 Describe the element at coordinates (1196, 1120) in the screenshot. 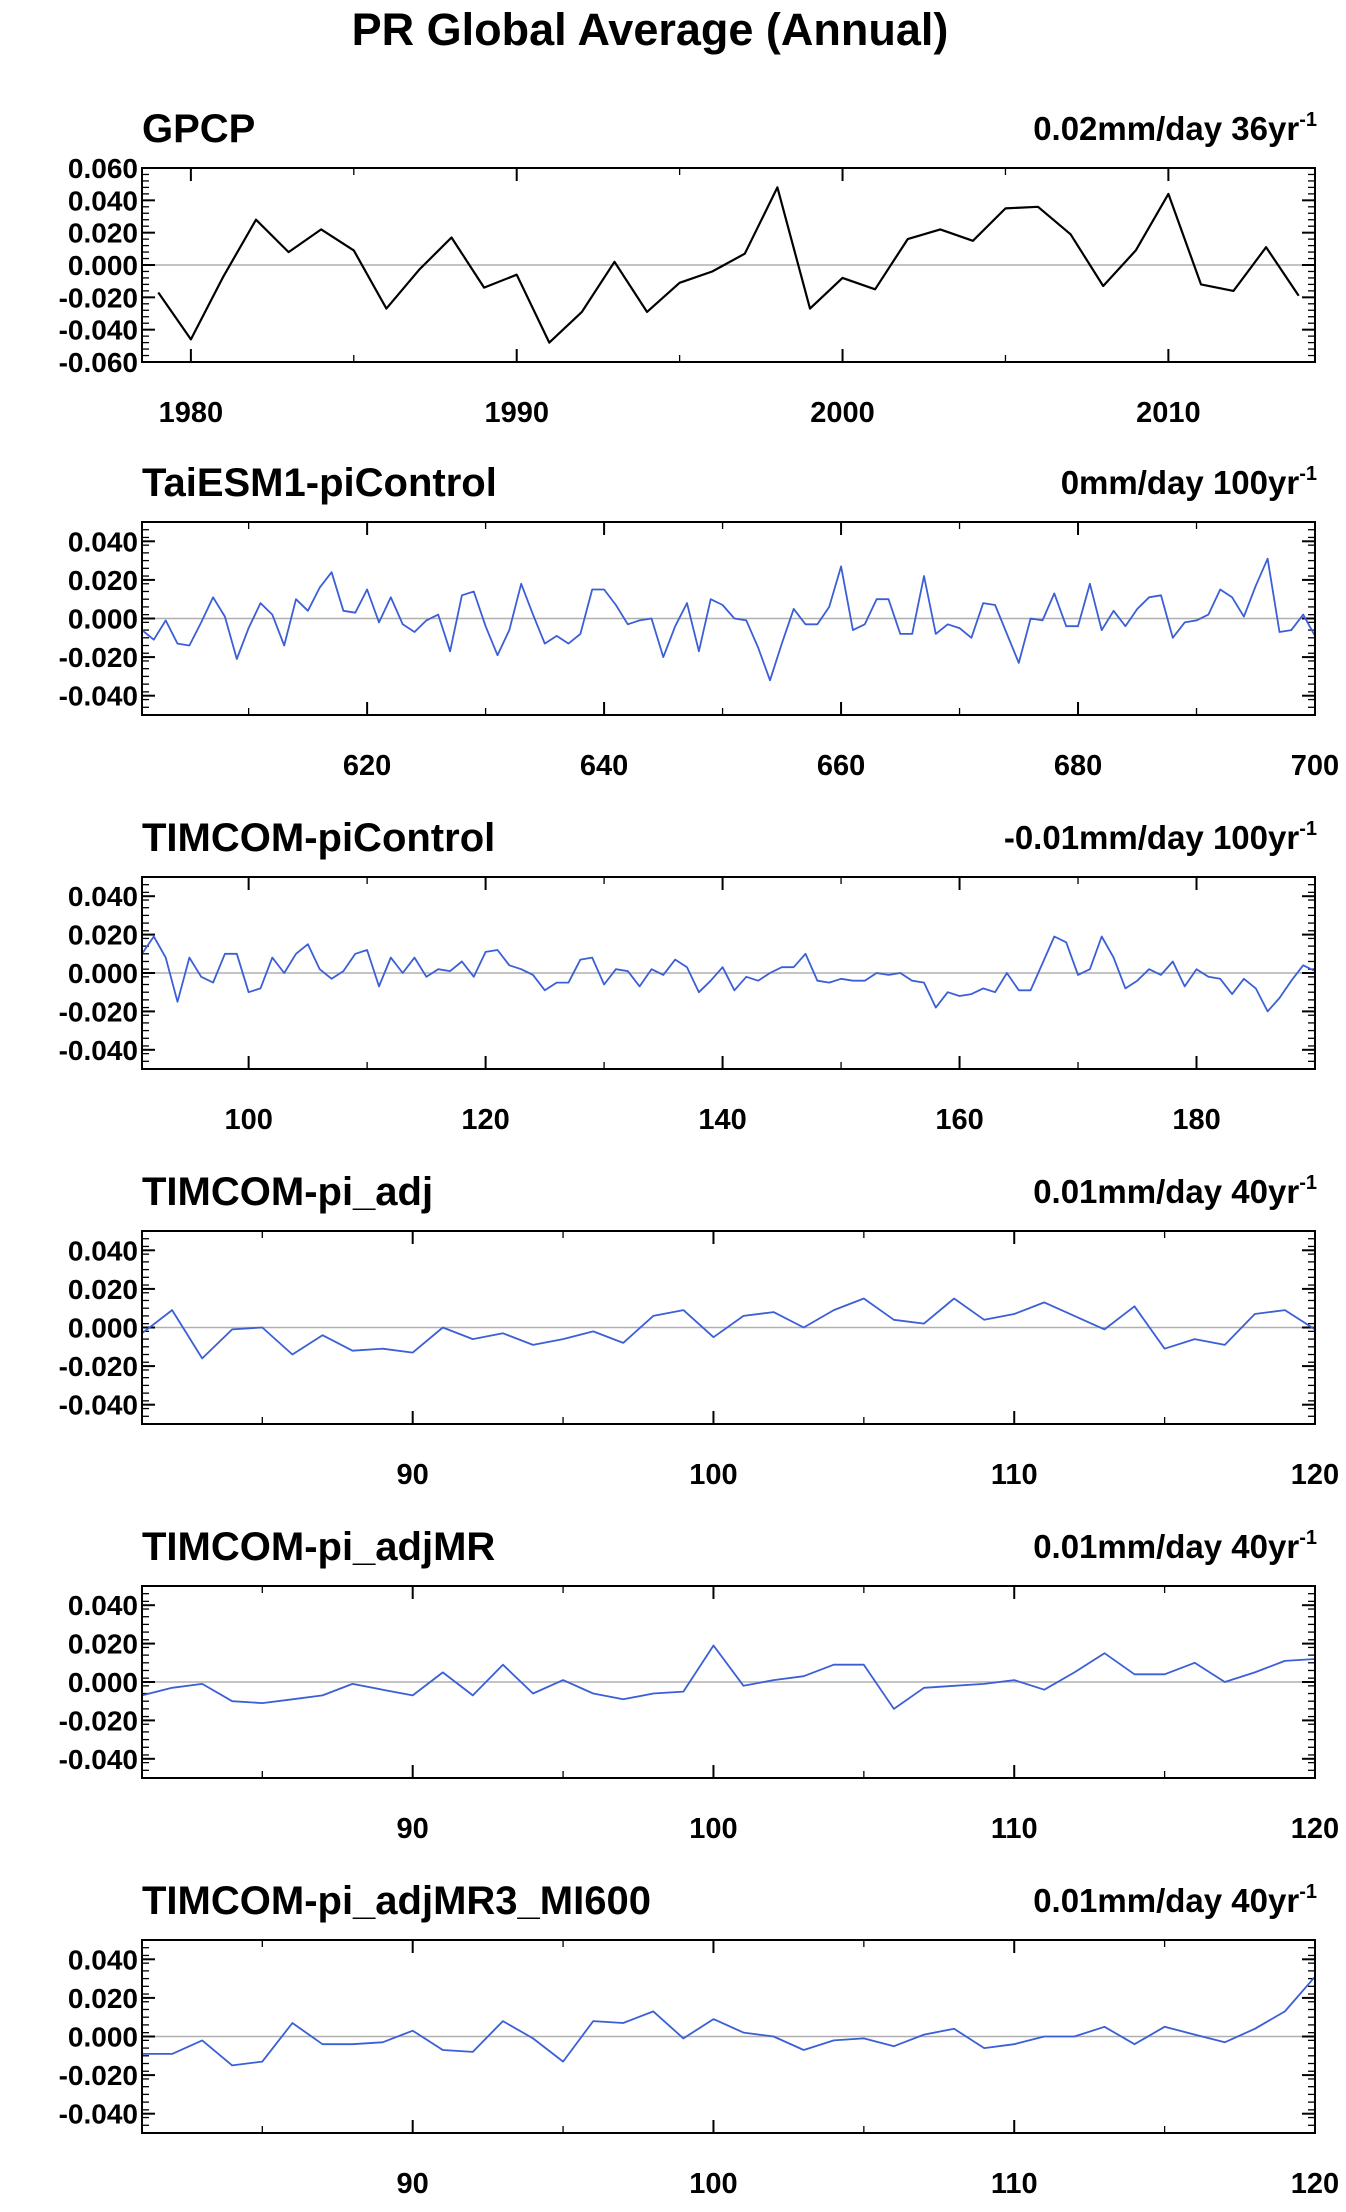

I see `x-tick-label: 180` at that location.